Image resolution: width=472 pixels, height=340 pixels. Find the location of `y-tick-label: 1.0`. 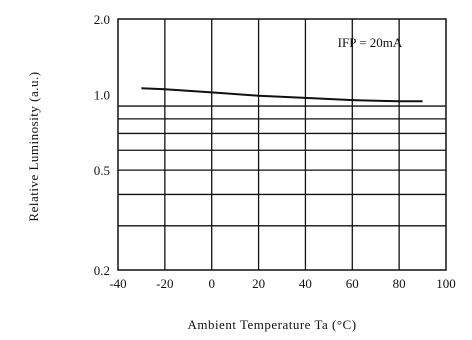

y-tick-label: 1.0 is located at coordinates (102, 95).